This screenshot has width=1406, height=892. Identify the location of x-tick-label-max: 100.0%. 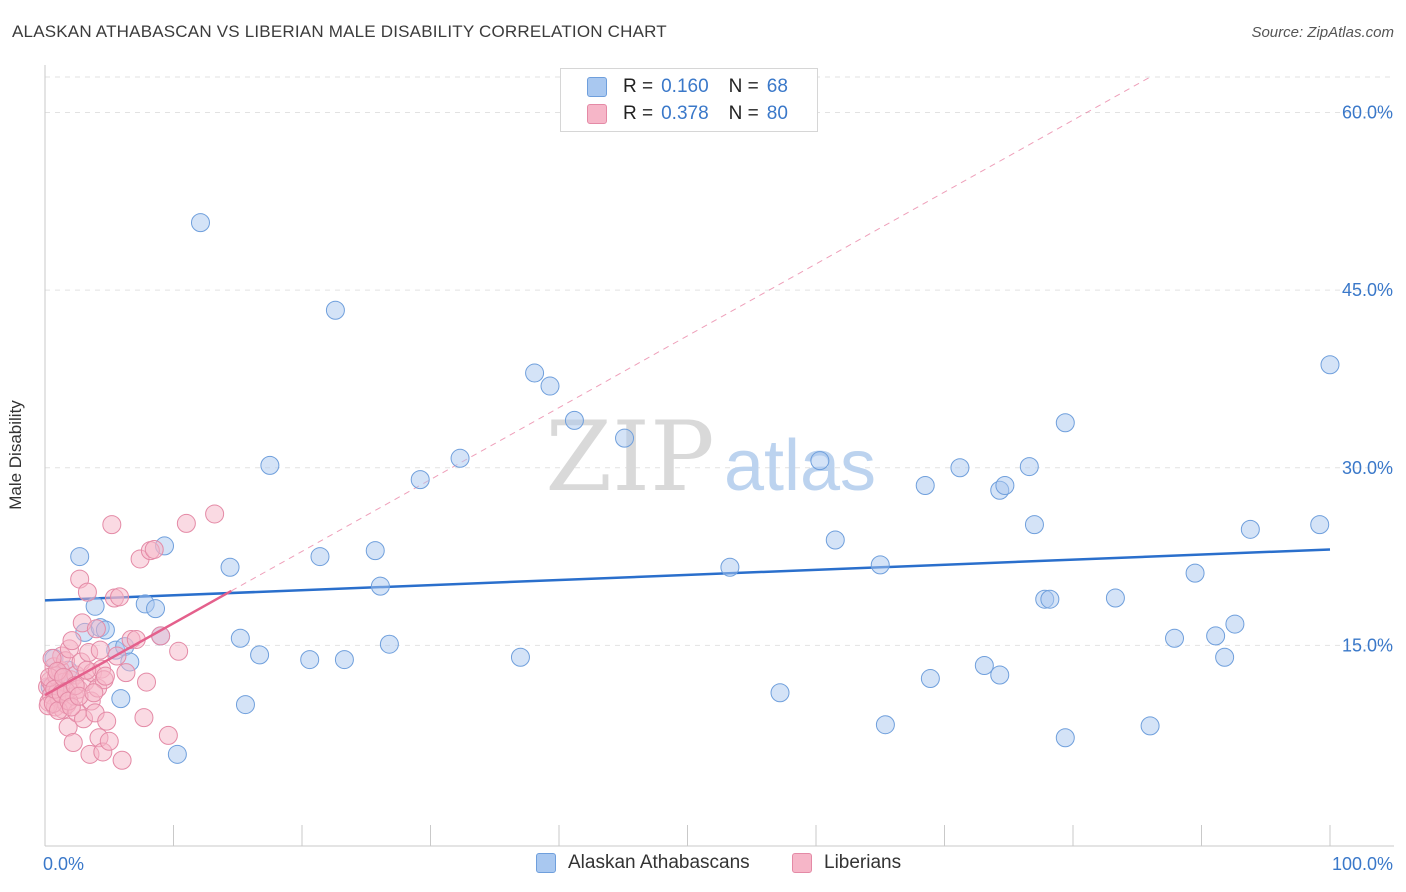
(1362, 864).